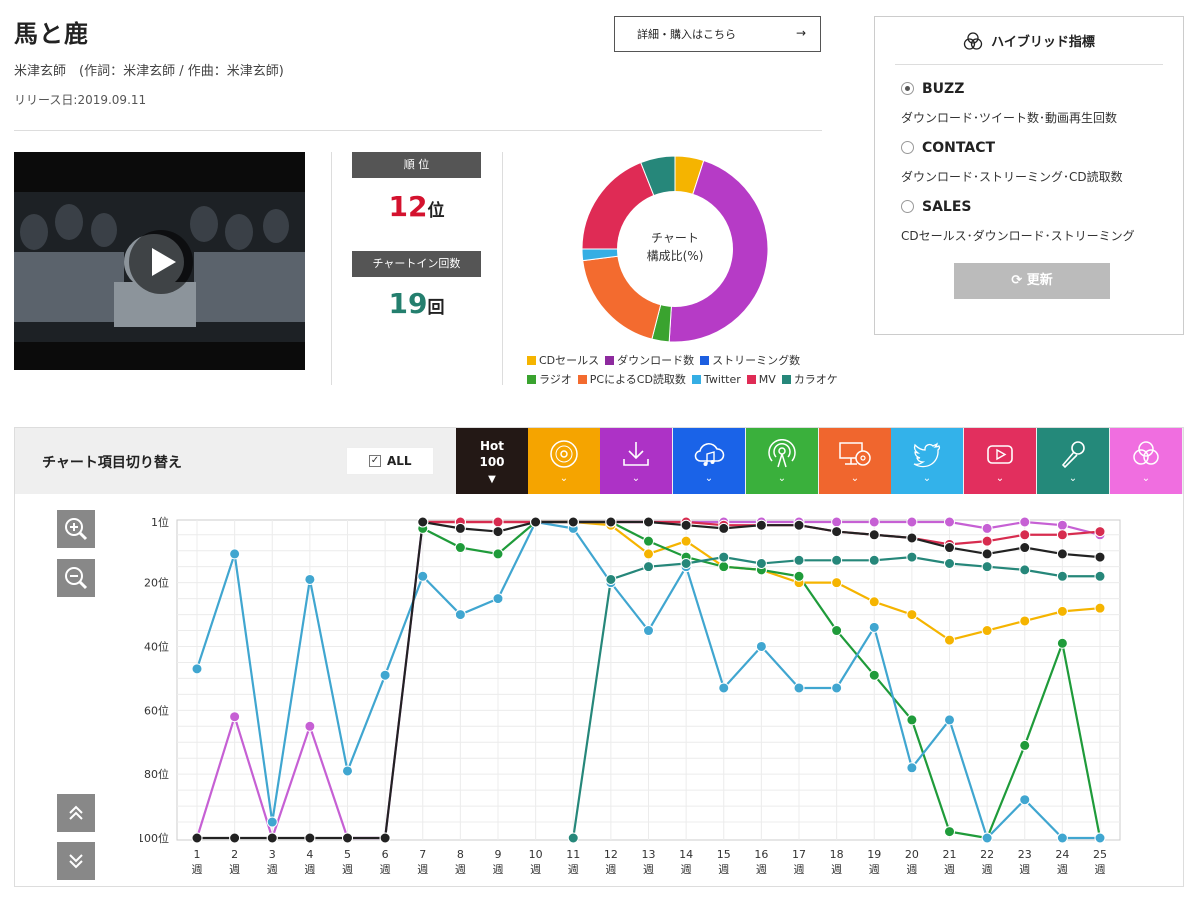 Image resolution: width=1200 pixels, height=897 pixels. I want to click on scroll-up-button, so click(76, 813).